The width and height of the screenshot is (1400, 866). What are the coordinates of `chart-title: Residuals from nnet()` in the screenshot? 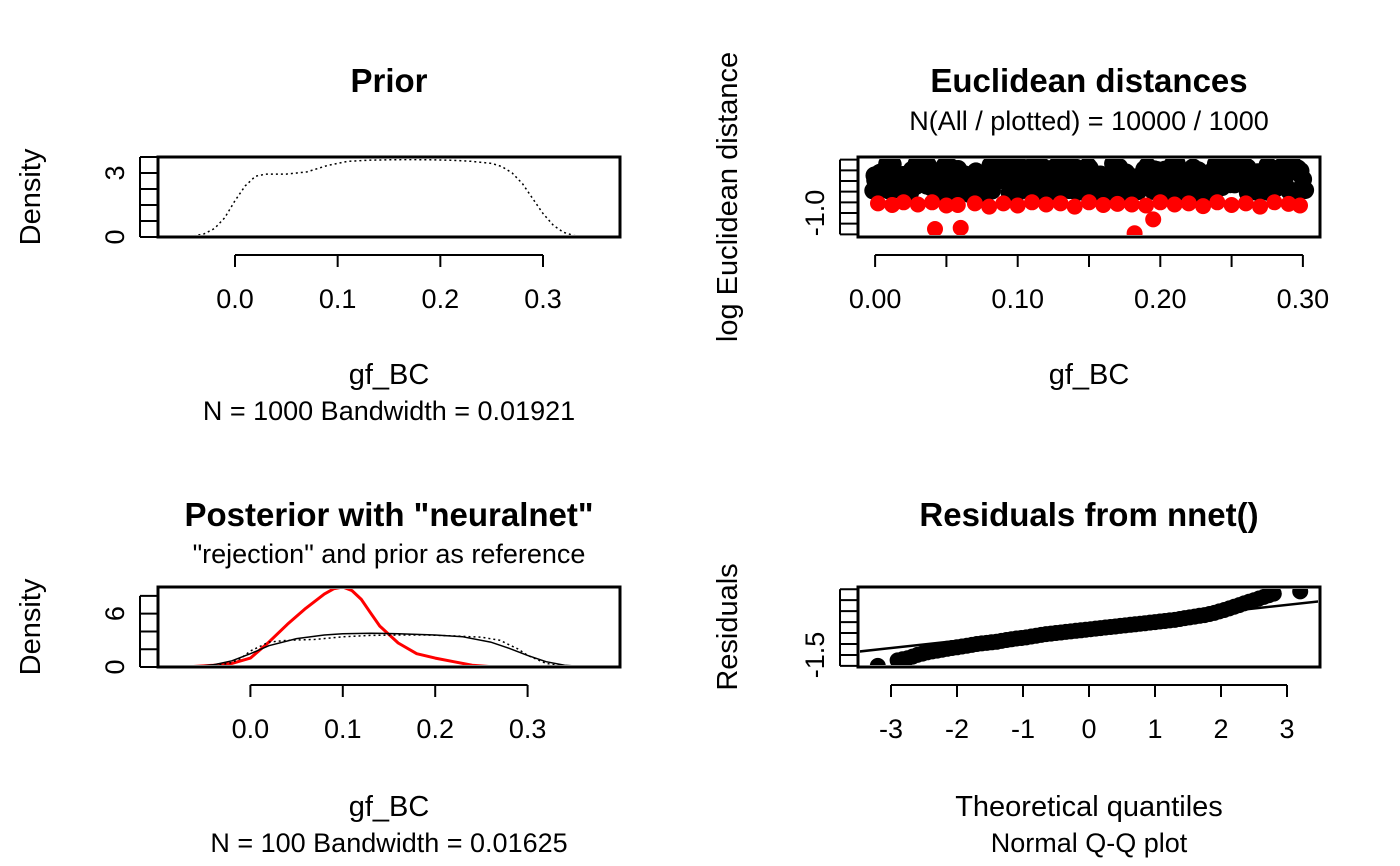 It's located at (1088, 514).